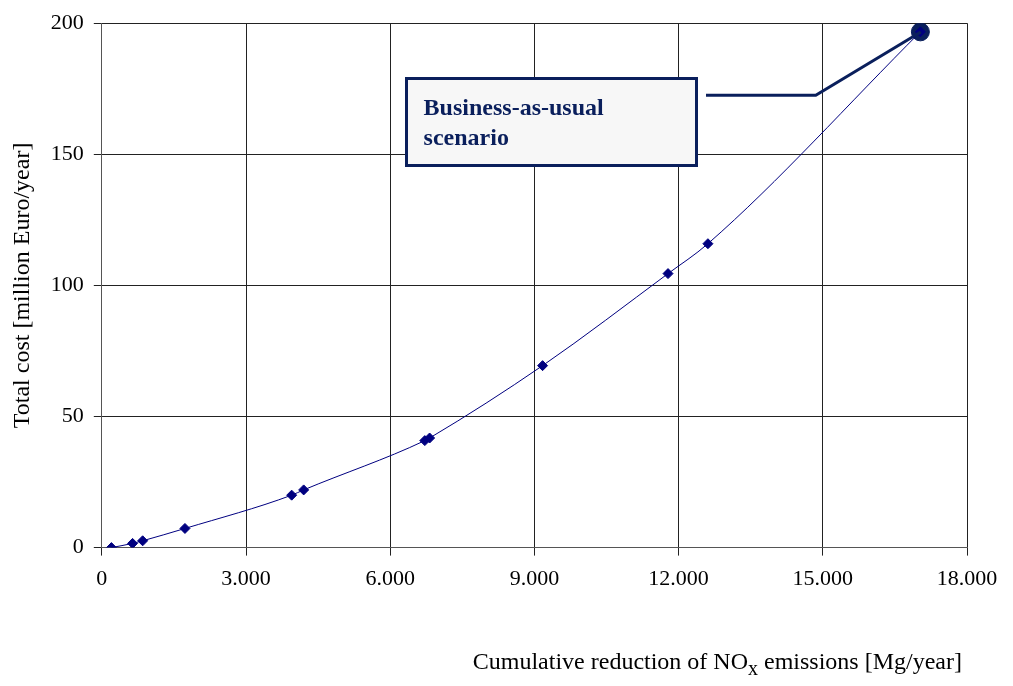 The height and width of the screenshot is (686, 1013). What do you see at coordinates (78, 546) in the screenshot?
I see `y-tick-label: 0` at bounding box center [78, 546].